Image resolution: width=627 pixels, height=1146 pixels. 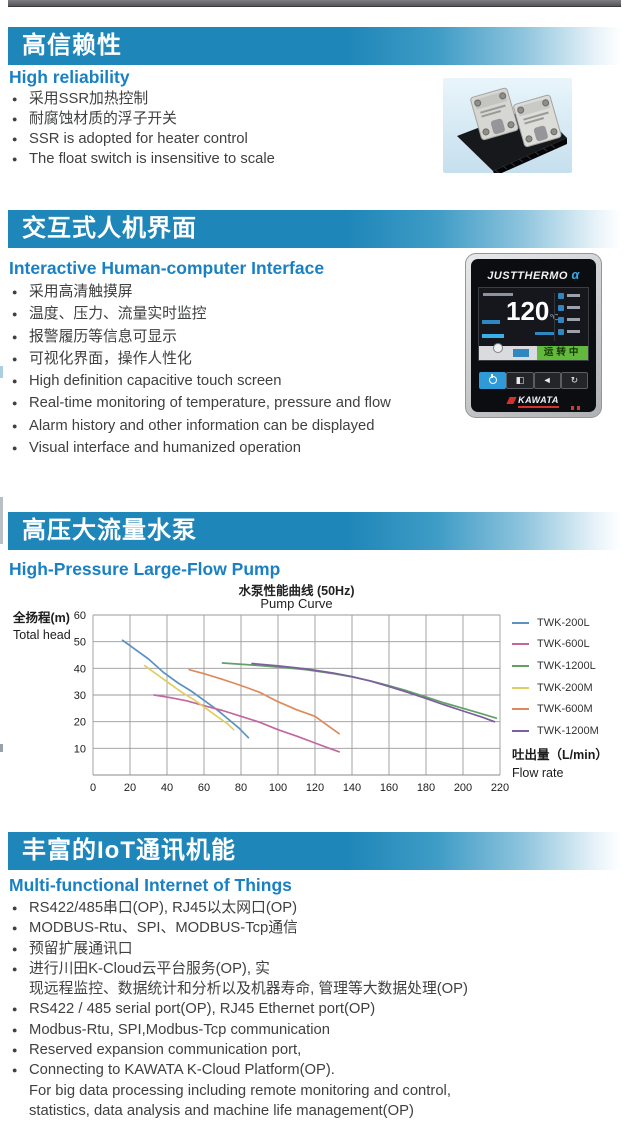 I want to click on svg-text: 80, so click(x=241, y=788).